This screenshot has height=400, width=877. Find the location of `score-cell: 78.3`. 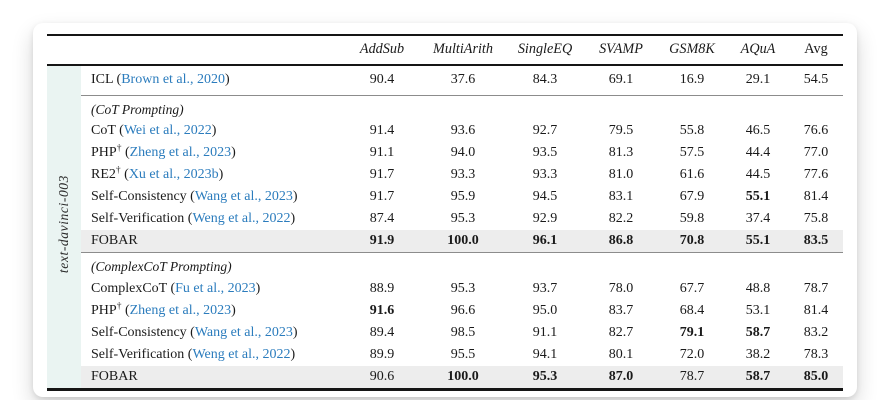

score-cell: 78.3 is located at coordinates (816, 354).